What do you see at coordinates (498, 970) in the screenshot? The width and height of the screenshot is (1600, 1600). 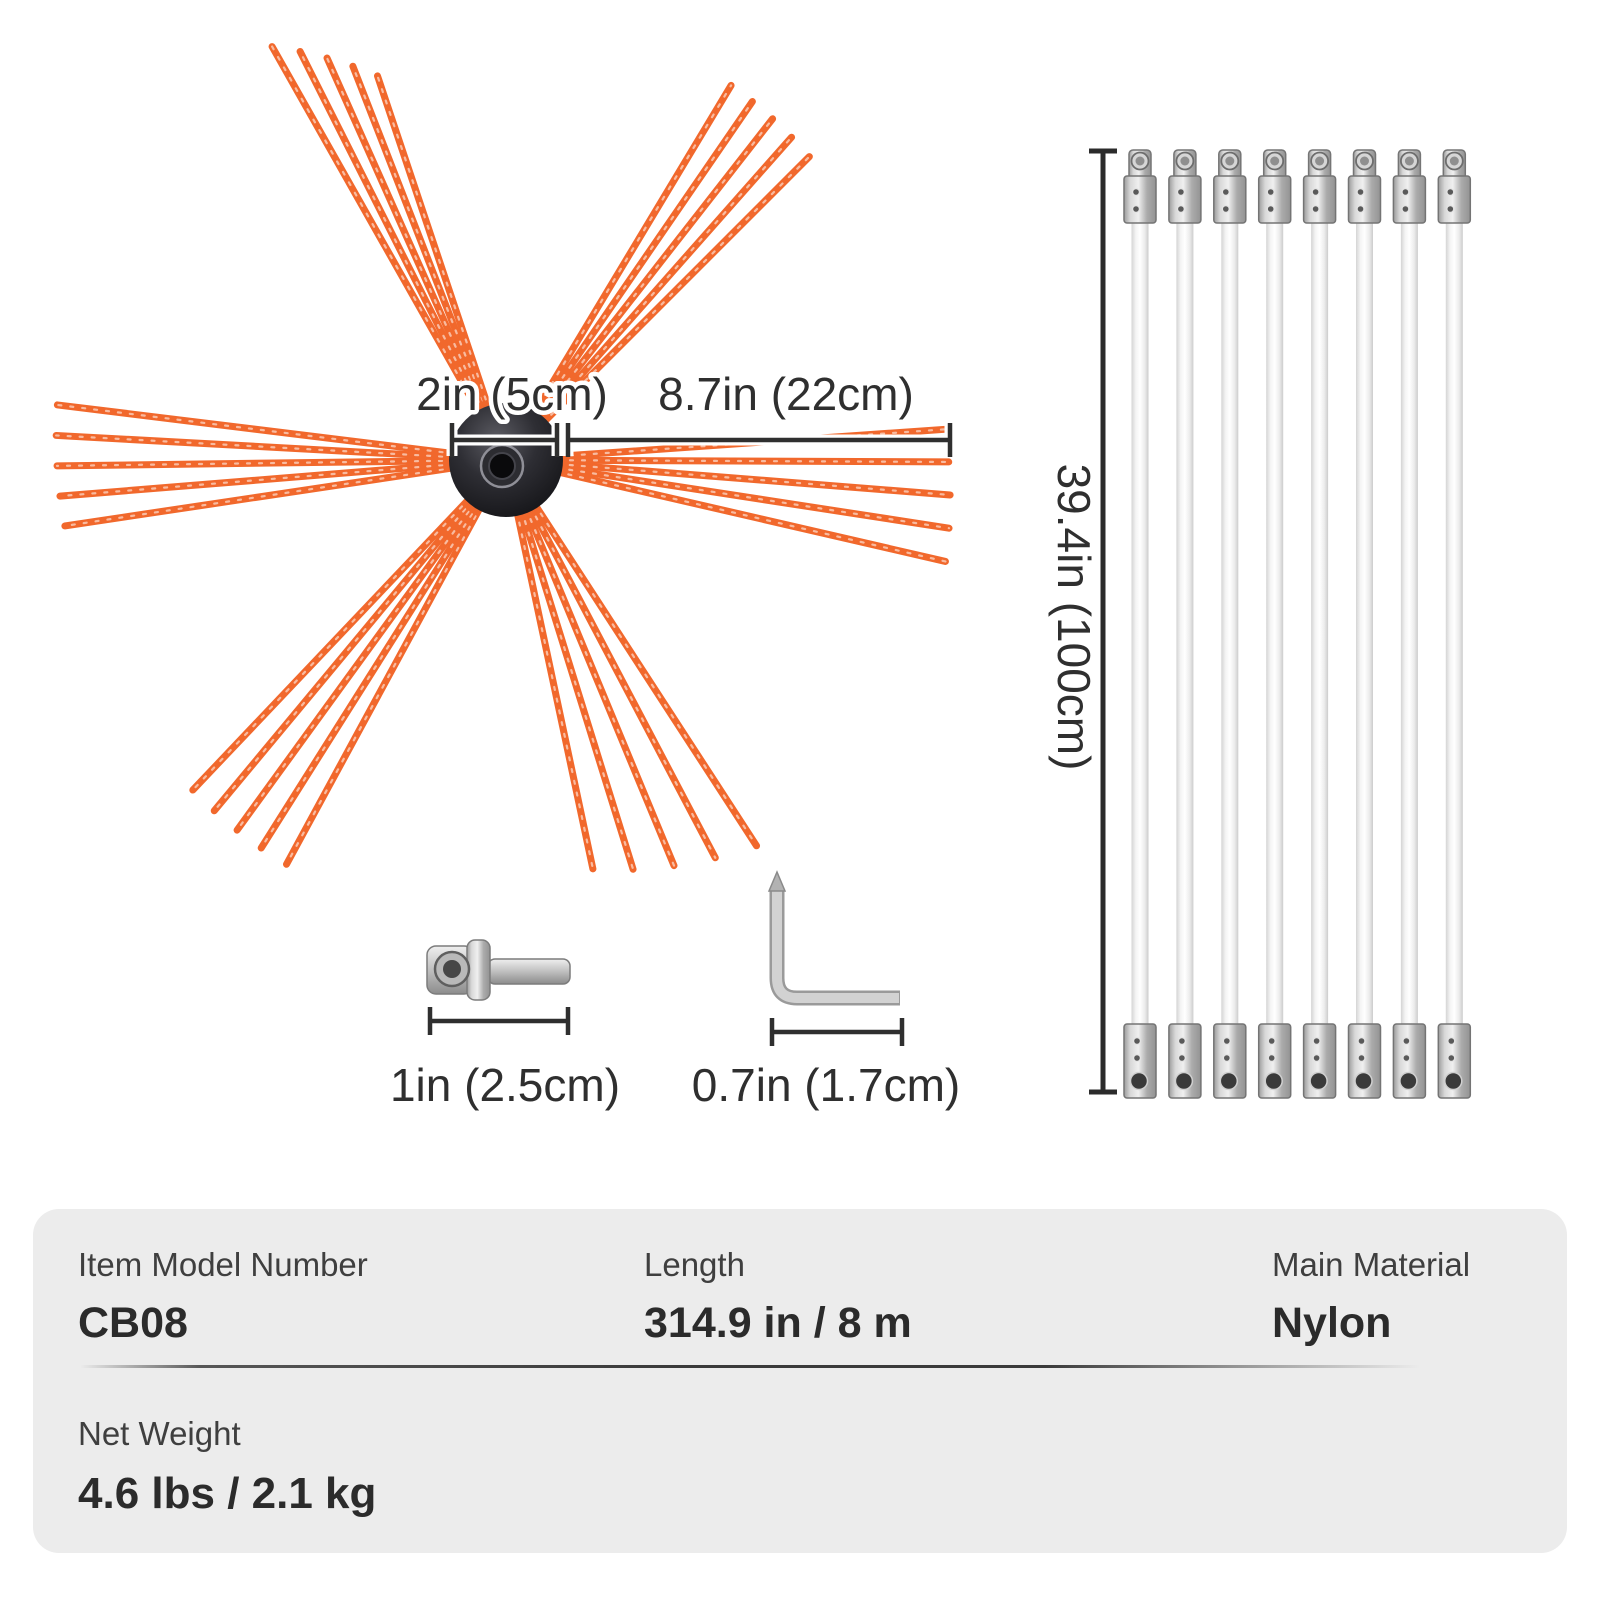 I see `drill-adapter` at bounding box center [498, 970].